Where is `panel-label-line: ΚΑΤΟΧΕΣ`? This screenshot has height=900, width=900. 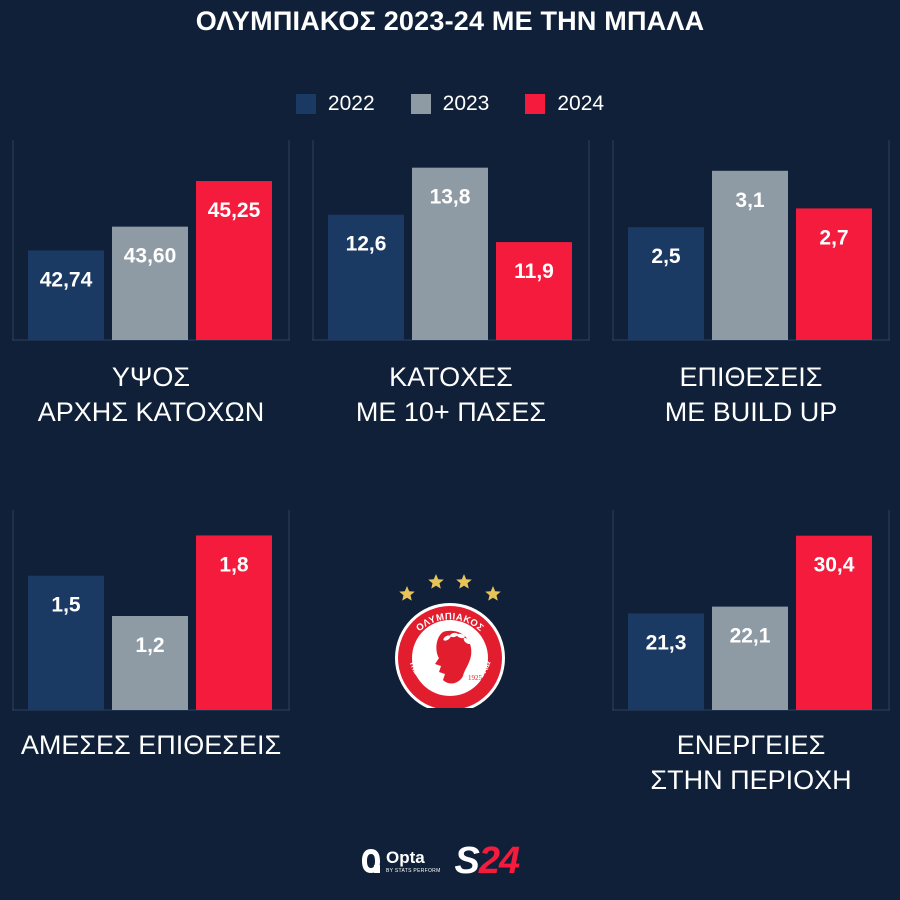 panel-label-line: ΚΑΤΟΧΕΣ is located at coordinates (451, 377).